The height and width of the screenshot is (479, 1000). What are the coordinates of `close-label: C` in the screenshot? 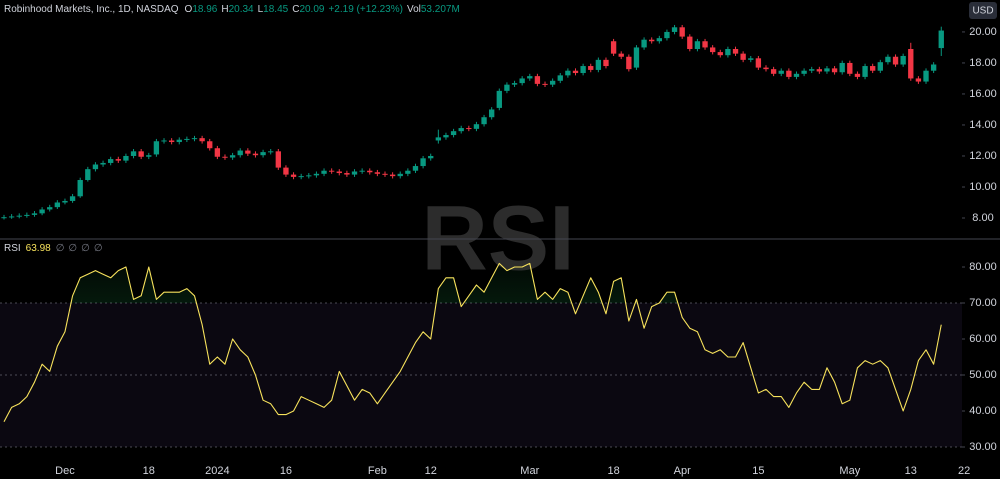 It's located at (295, 9).